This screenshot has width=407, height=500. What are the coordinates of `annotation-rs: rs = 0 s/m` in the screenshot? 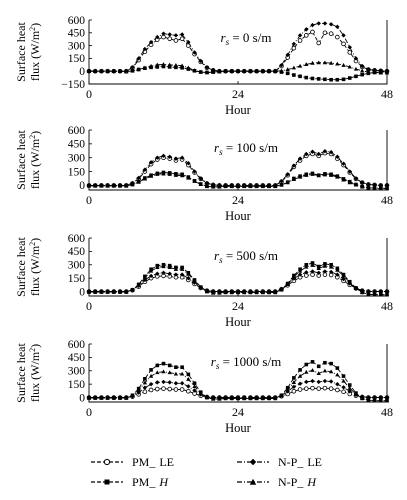 It's located at (246, 38).